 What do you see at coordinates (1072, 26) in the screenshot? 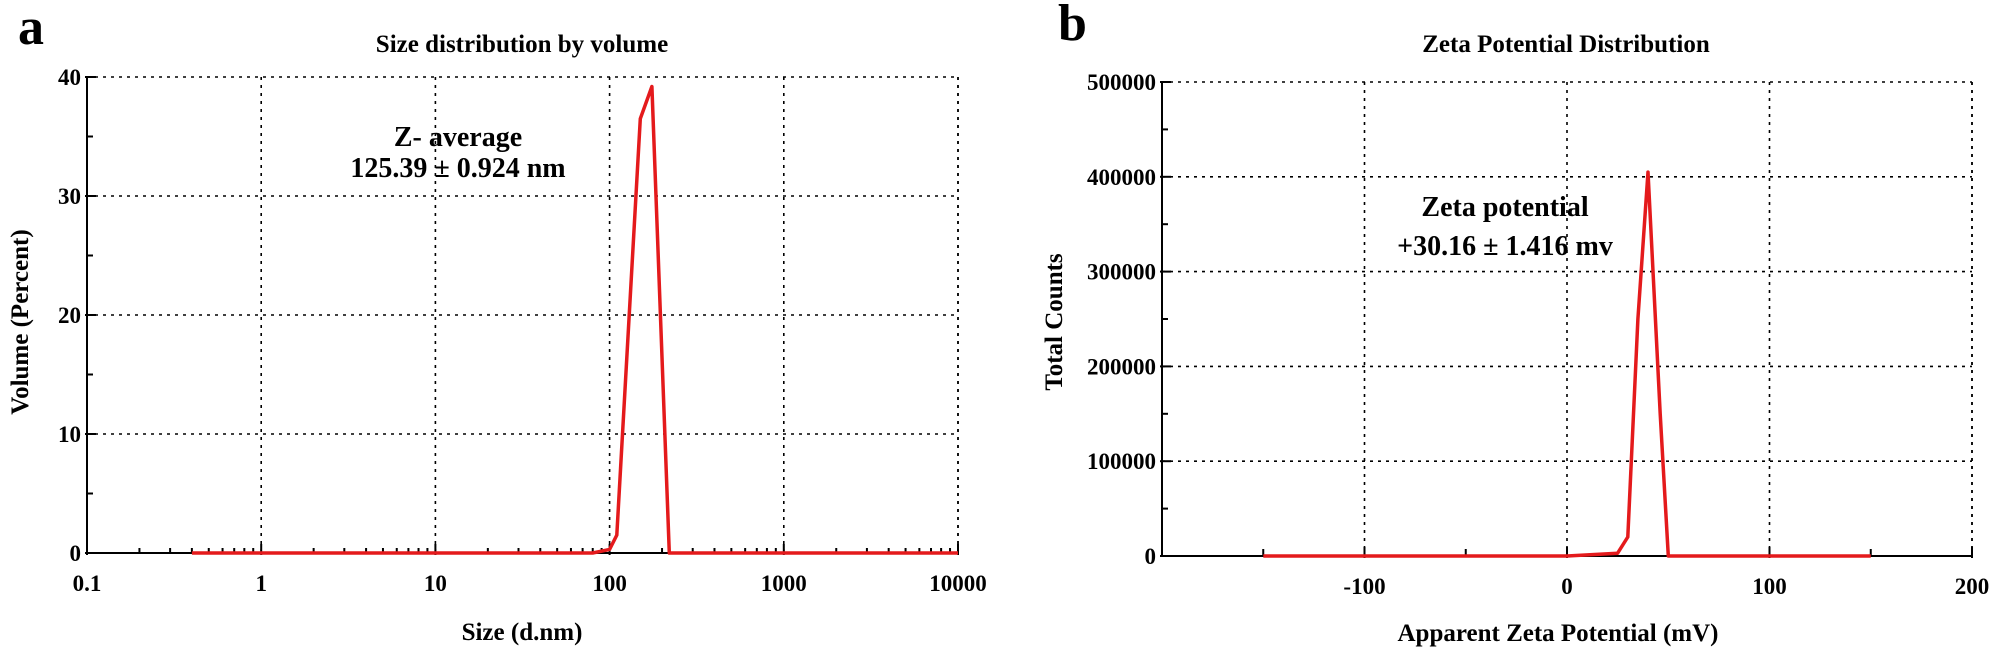
I see `panel-b-letter: b` at bounding box center [1072, 26].